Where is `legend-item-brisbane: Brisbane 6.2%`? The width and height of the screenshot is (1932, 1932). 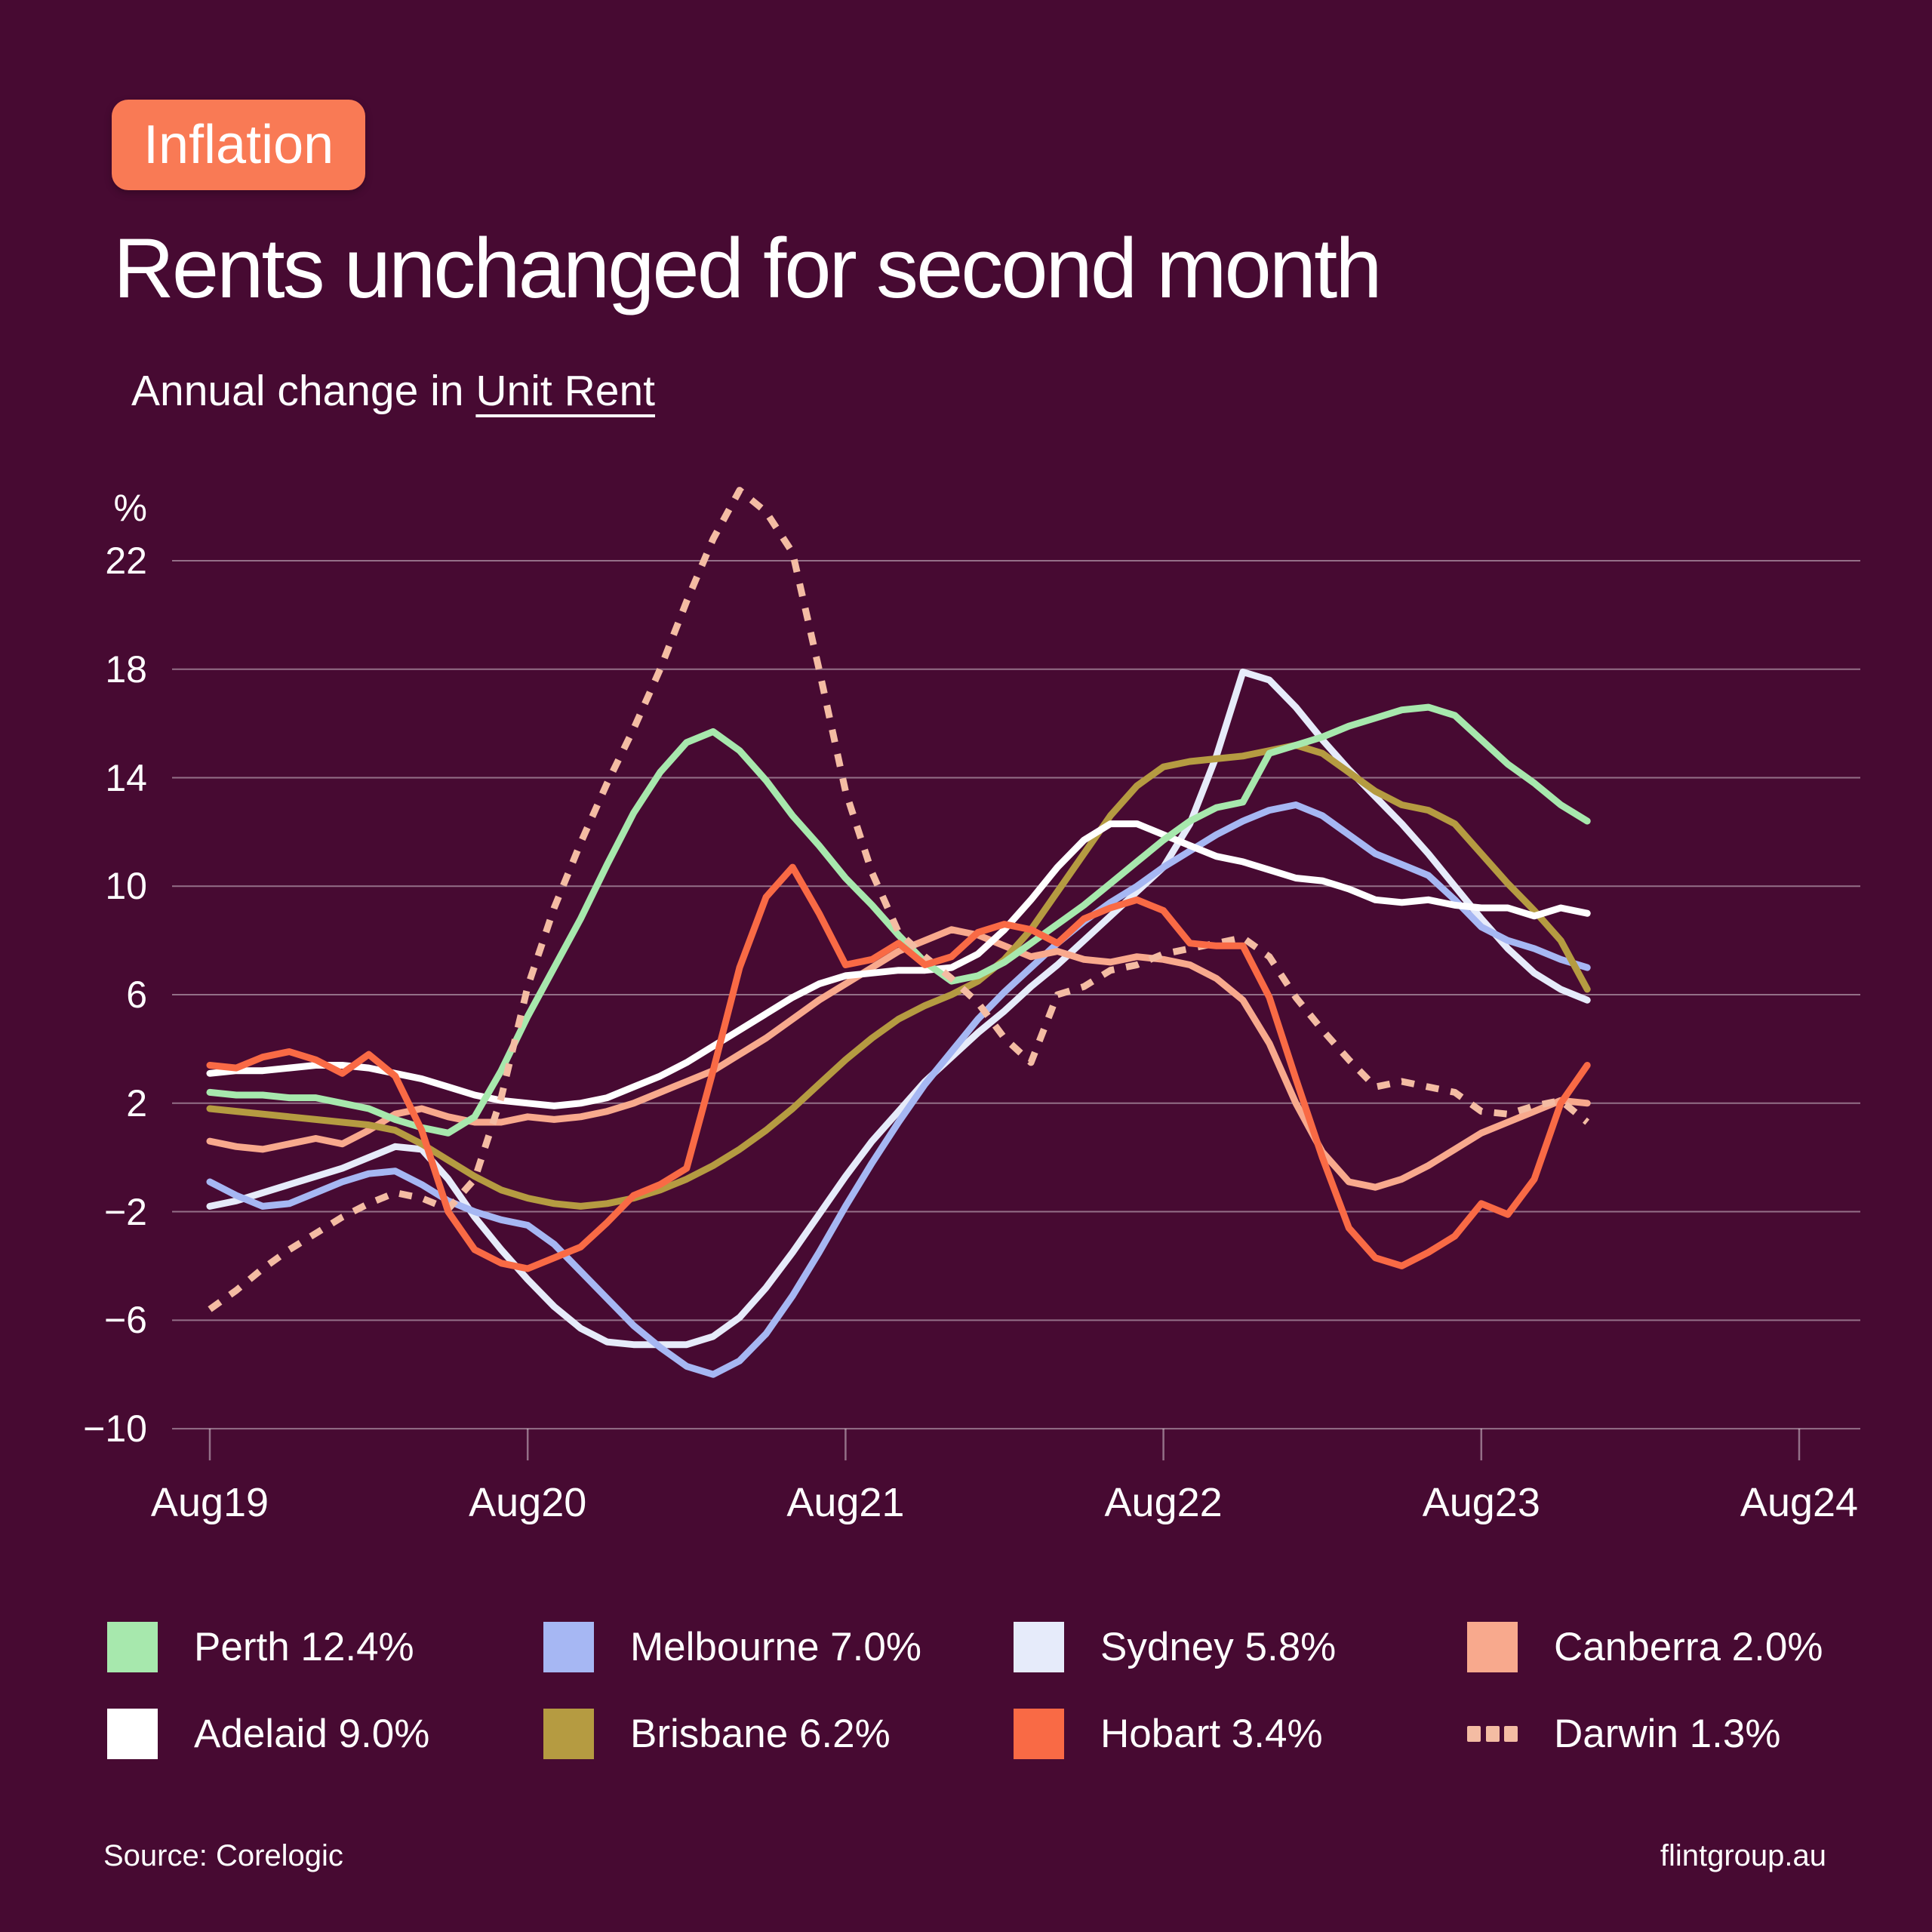
legend-item-brisbane: Brisbane 6.2% is located at coordinates (717, 1733).